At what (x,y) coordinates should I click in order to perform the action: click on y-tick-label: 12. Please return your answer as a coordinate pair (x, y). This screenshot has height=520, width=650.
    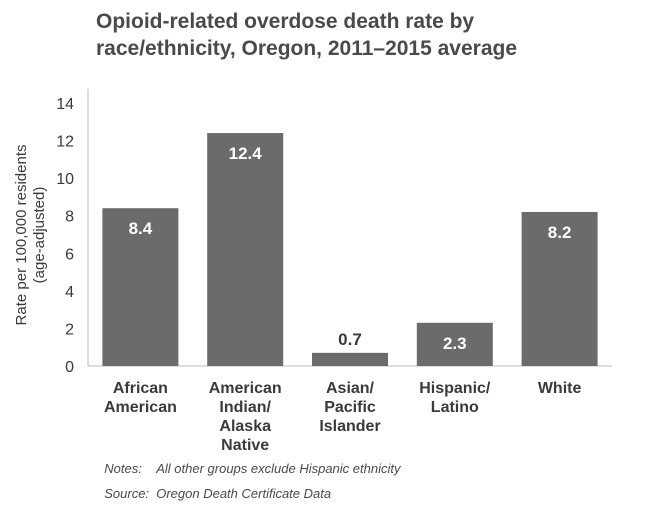
    Looking at the image, I should click on (65, 142).